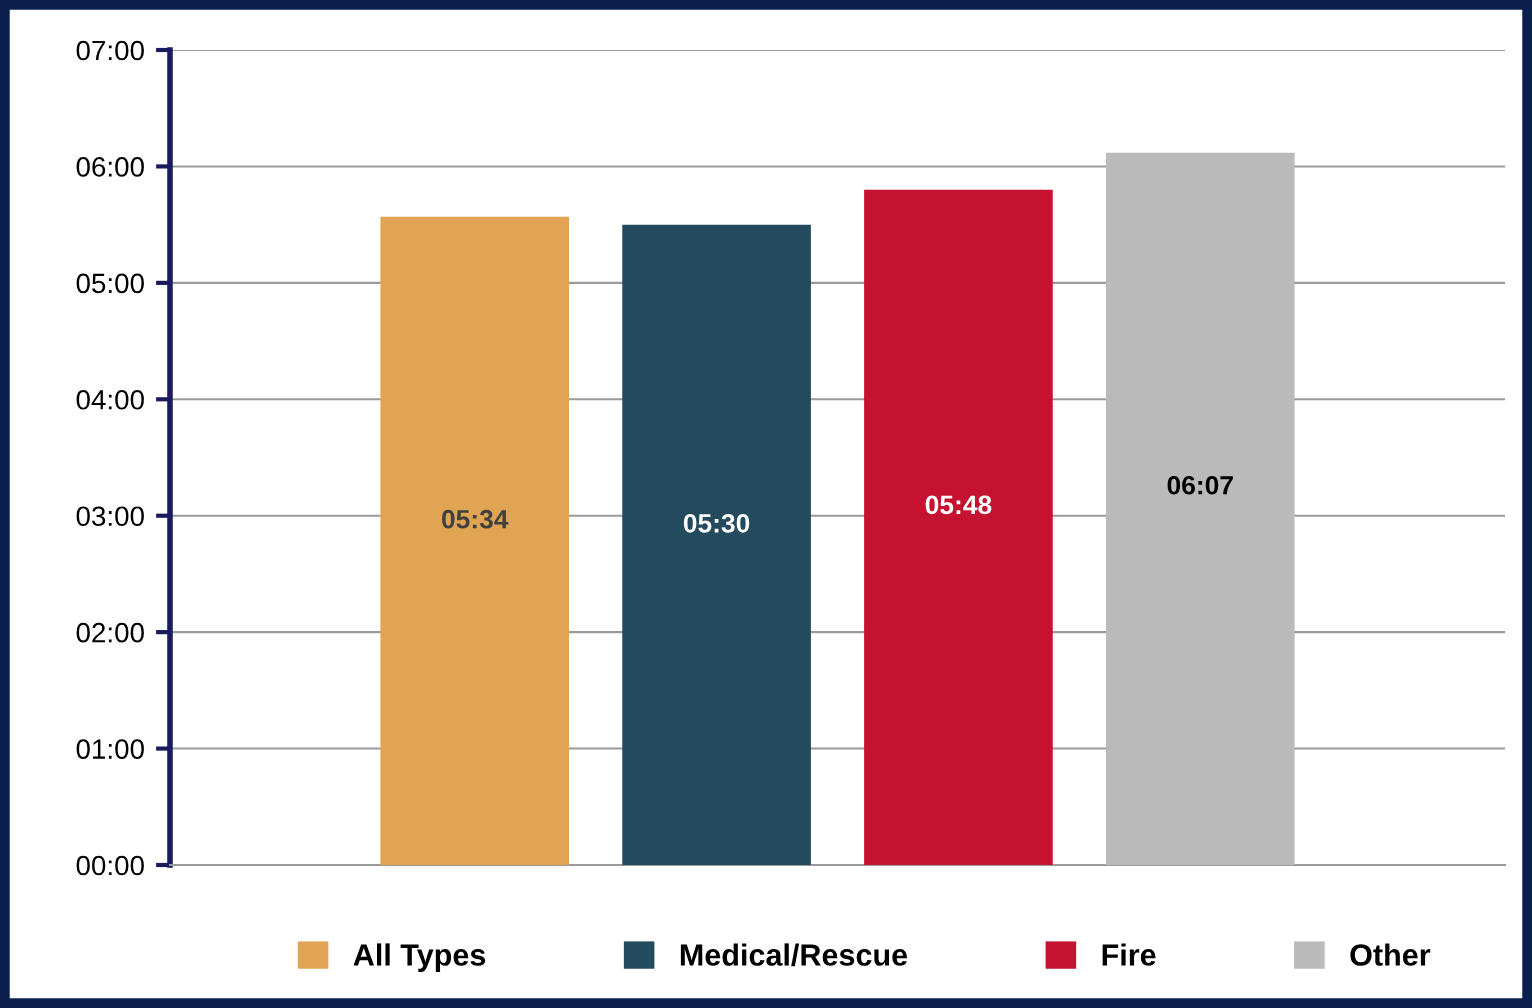 The height and width of the screenshot is (1008, 1532). Describe the element at coordinates (958, 505) in the screenshot. I see `data-label: 05:48` at that location.